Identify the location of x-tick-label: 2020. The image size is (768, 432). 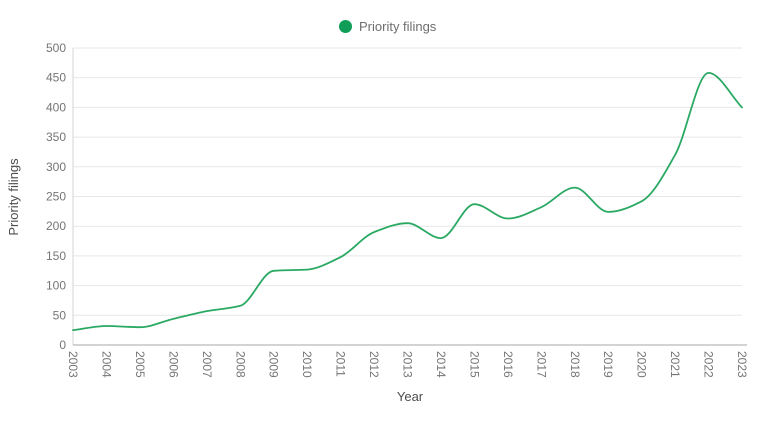
(642, 364).